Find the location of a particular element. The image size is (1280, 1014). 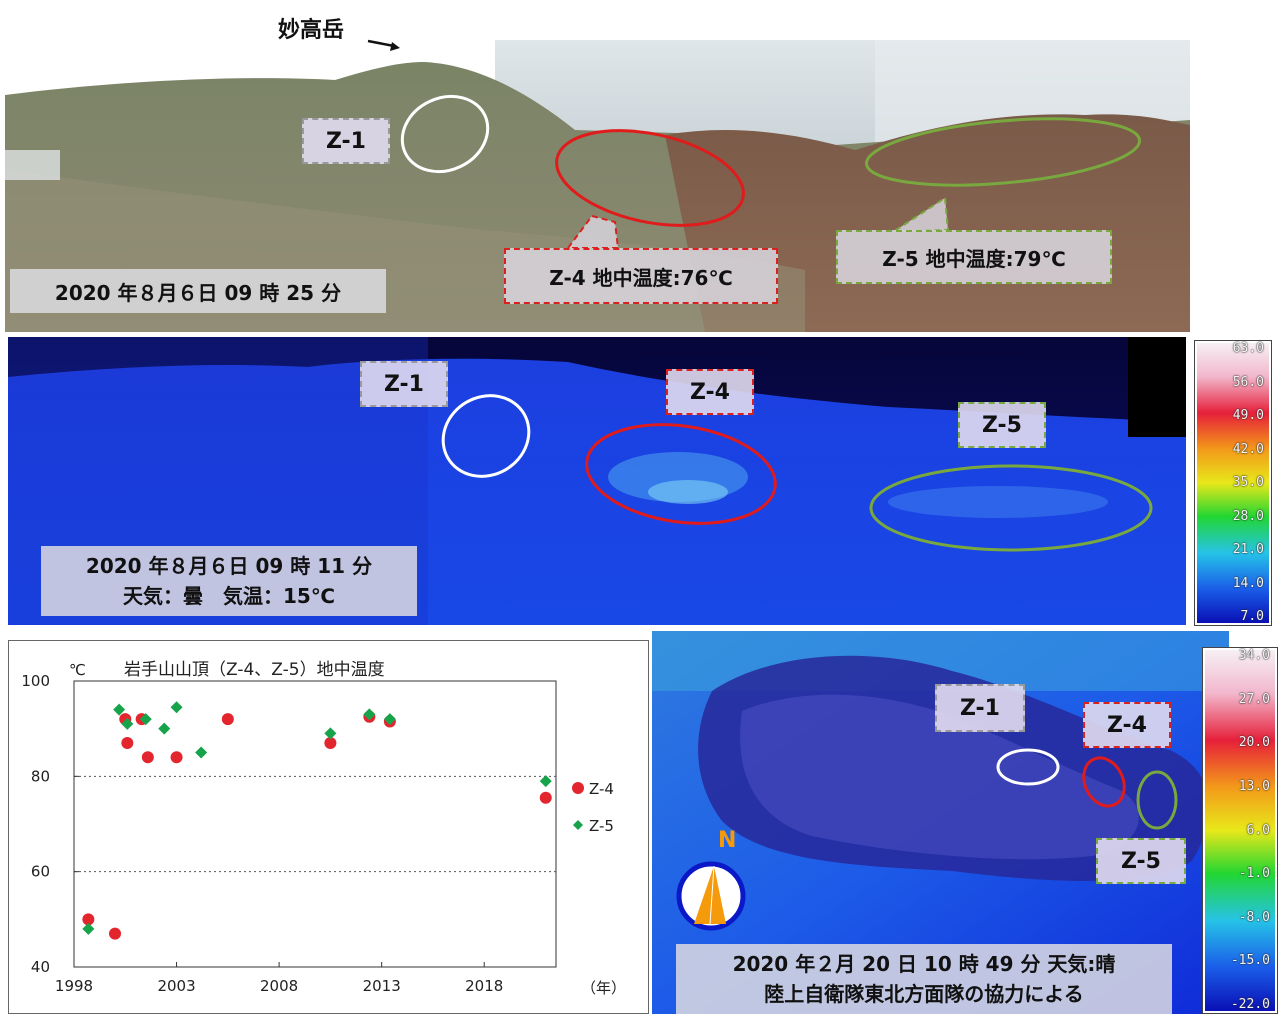

top-z4-callout: Z-4 地中温度:76℃ is located at coordinates (641, 276).